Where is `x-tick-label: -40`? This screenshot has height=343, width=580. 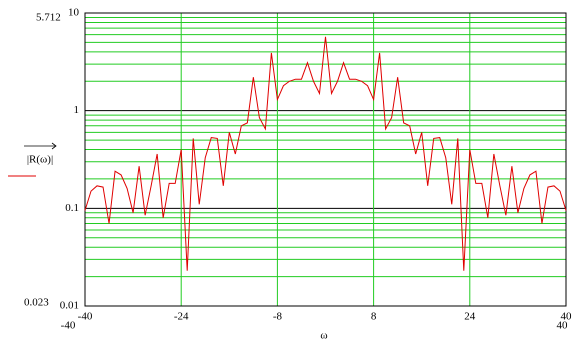 x-tick-label: -40 is located at coordinates (85, 317).